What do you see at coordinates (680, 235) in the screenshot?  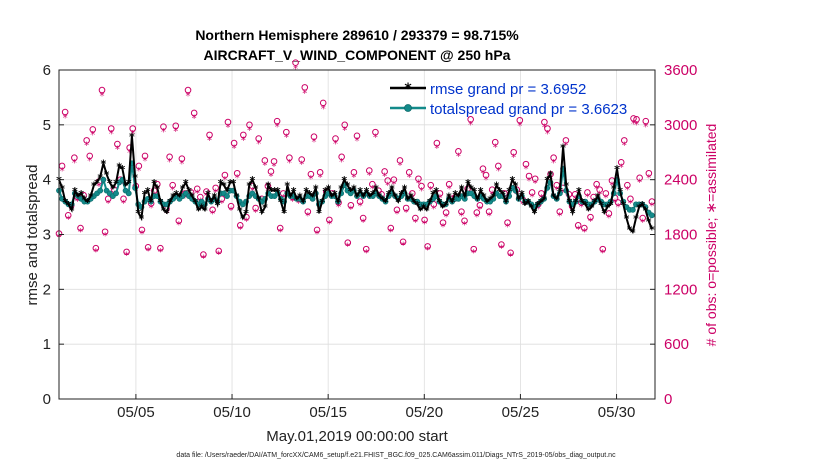 I see `y-right-tick-label: 1800` at bounding box center [680, 235].